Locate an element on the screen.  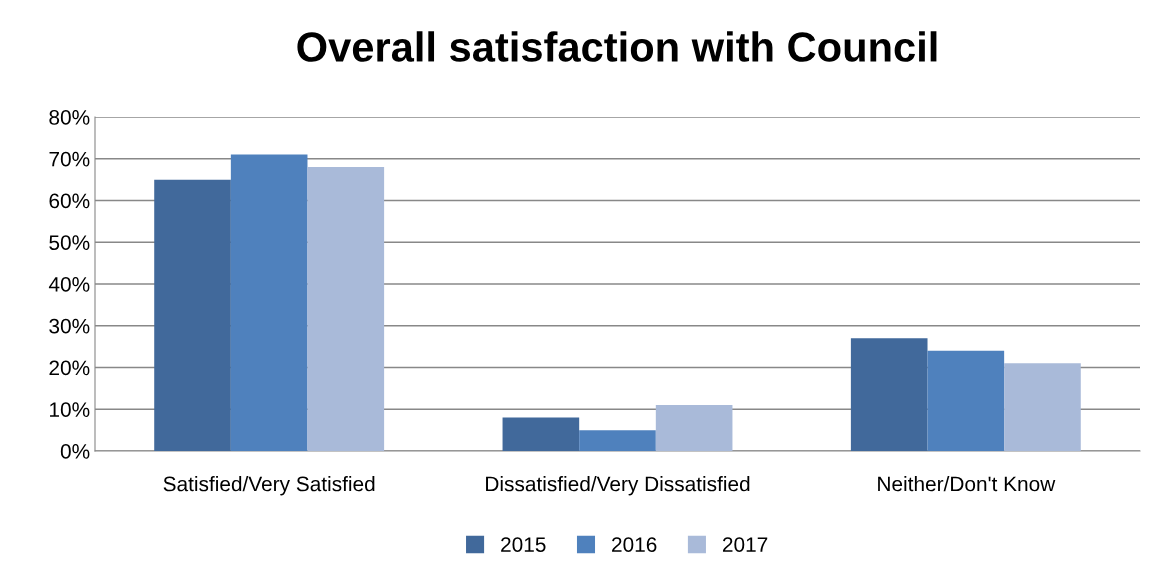
y-tick-label: 70% is located at coordinates (69, 159).